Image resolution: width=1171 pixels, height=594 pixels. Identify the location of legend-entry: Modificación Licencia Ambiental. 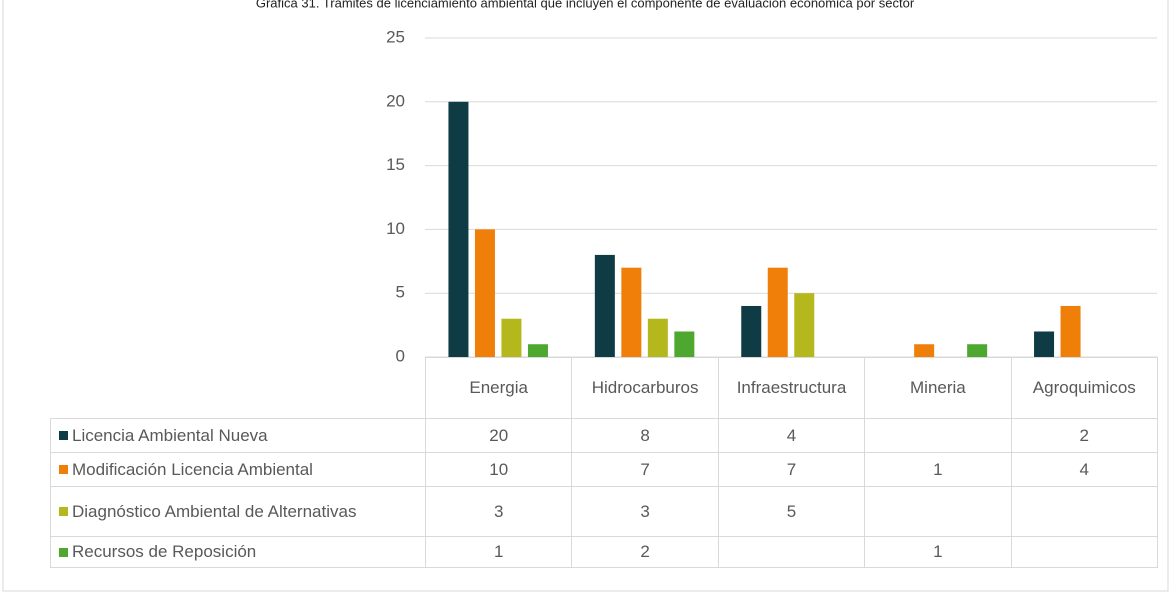
(238, 469).